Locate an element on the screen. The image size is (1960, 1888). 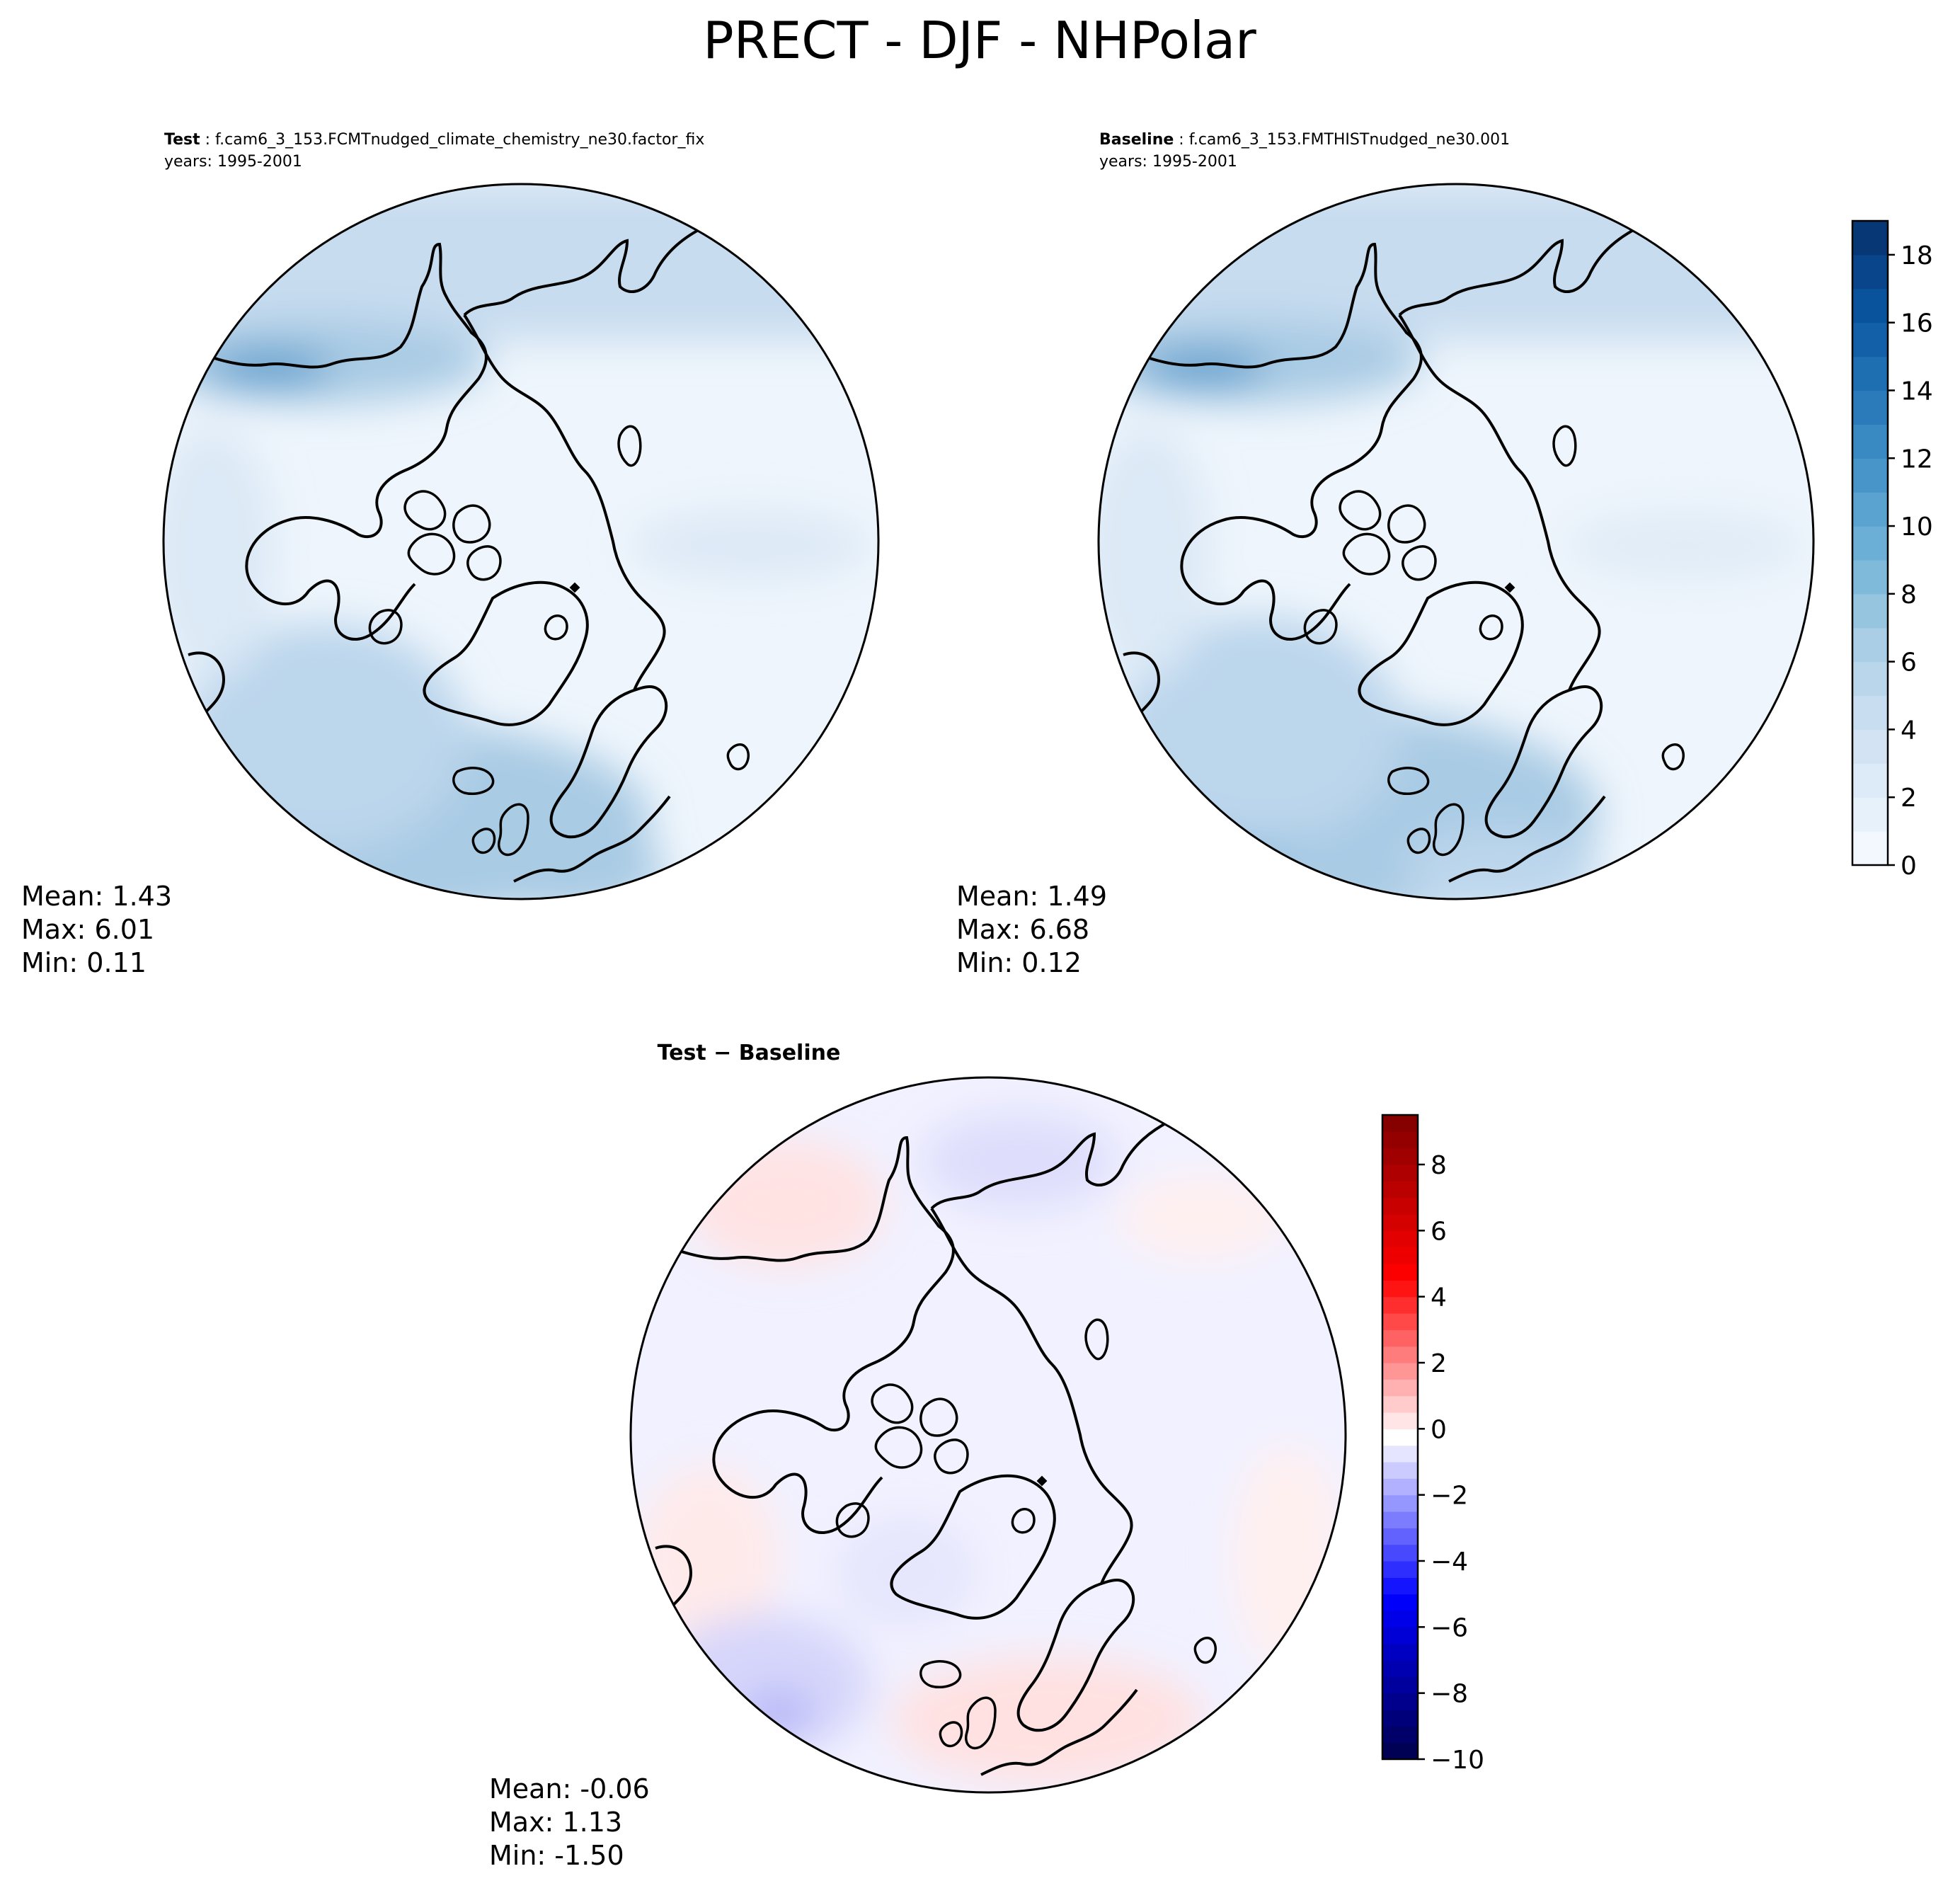
seismic-colorbar-tick-label: 6 is located at coordinates (1439, 1232).